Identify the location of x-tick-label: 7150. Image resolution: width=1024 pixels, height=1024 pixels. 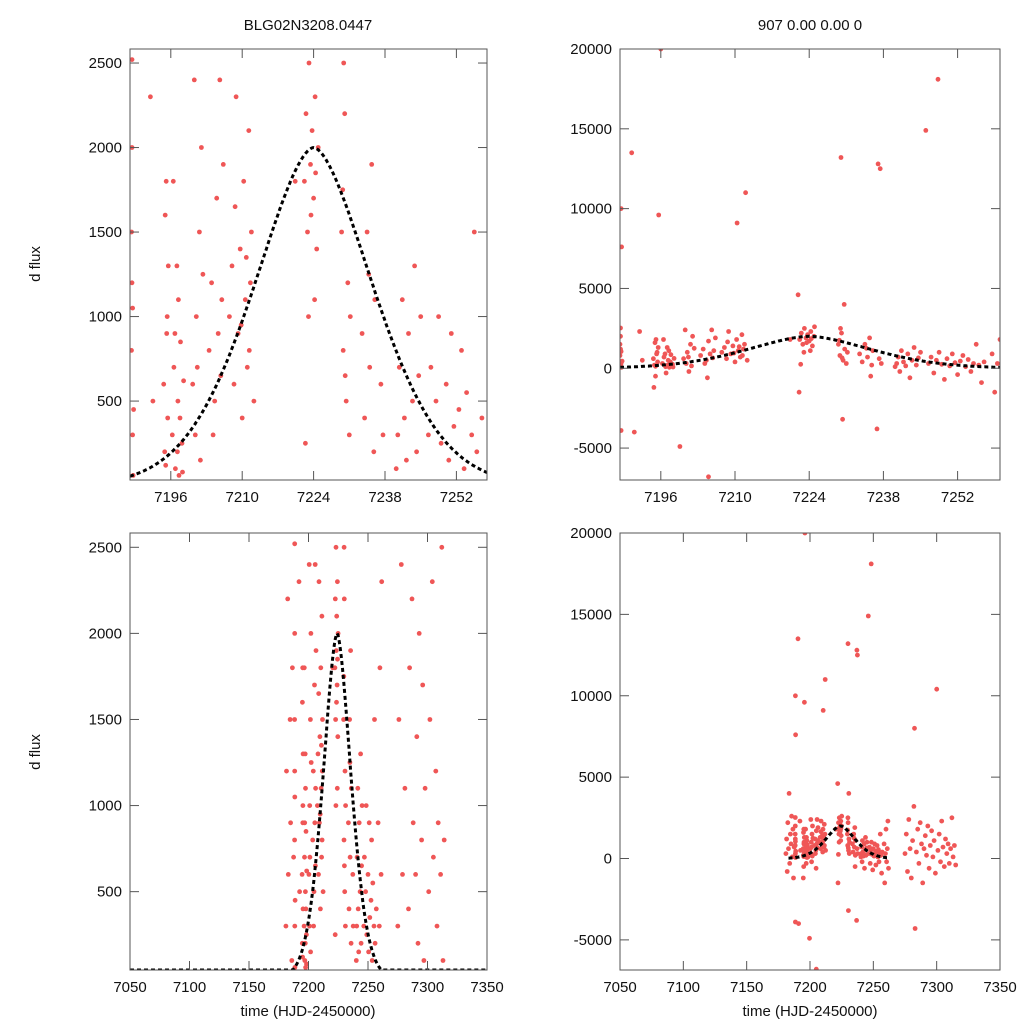
(746, 987).